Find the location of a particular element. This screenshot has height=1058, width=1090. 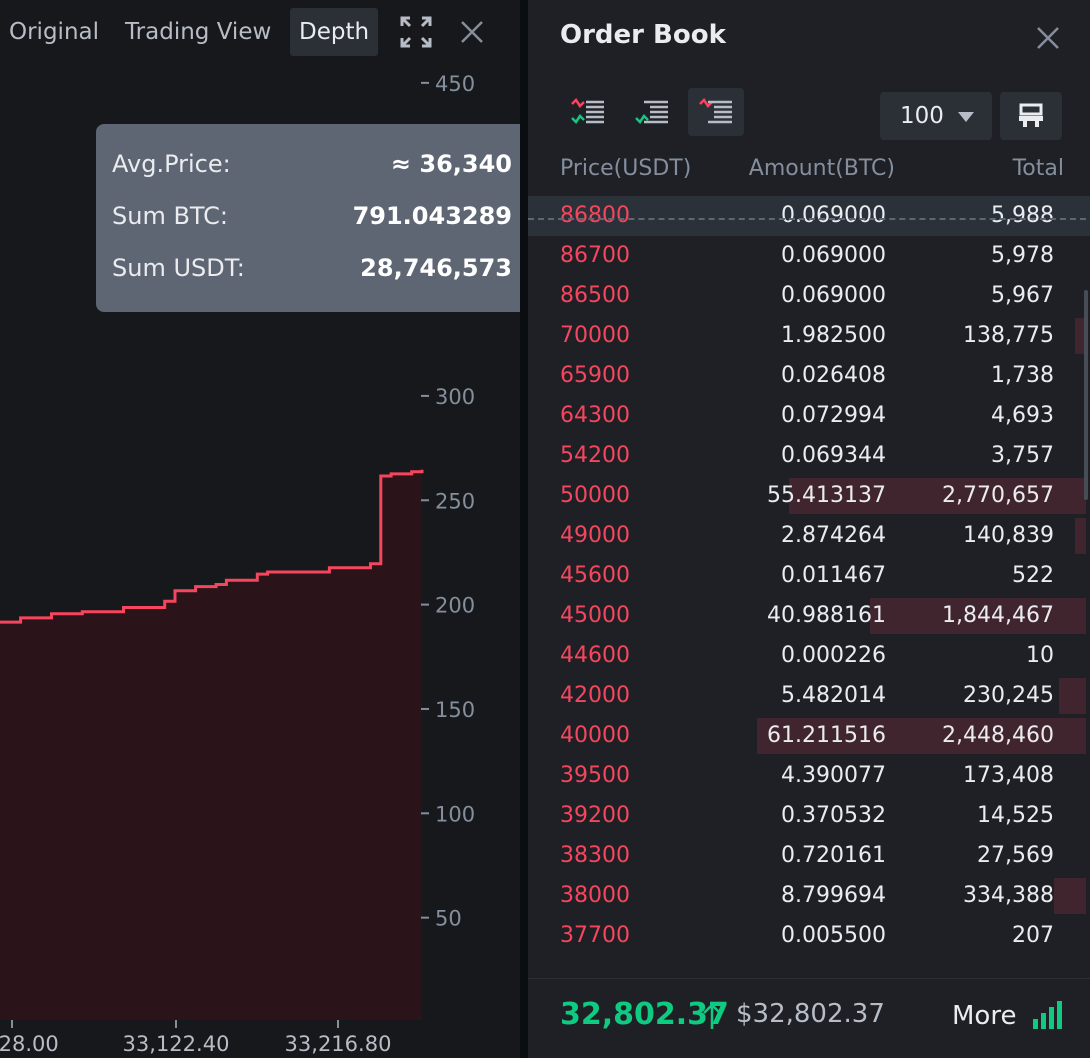

order-price: 86800 is located at coordinates (595, 215).